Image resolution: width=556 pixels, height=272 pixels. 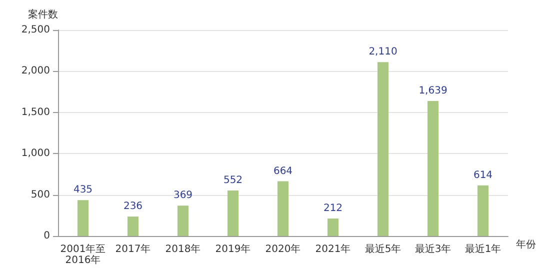 What do you see at coordinates (35, 30) in the screenshot?
I see `y-tick-label: 2,500` at bounding box center [35, 30].